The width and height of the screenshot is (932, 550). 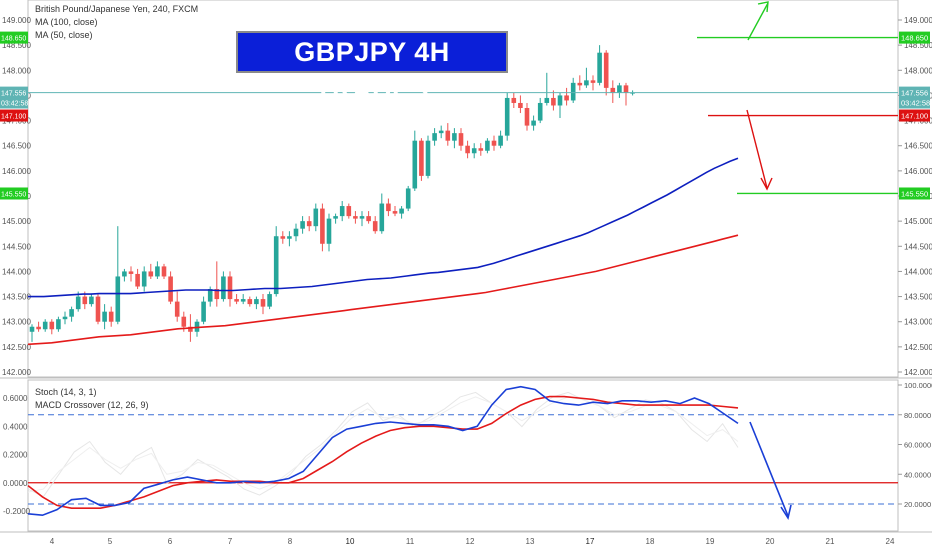 What do you see at coordinates (410, 541) in the screenshot?
I see `time-tick-label: 11` at bounding box center [410, 541].